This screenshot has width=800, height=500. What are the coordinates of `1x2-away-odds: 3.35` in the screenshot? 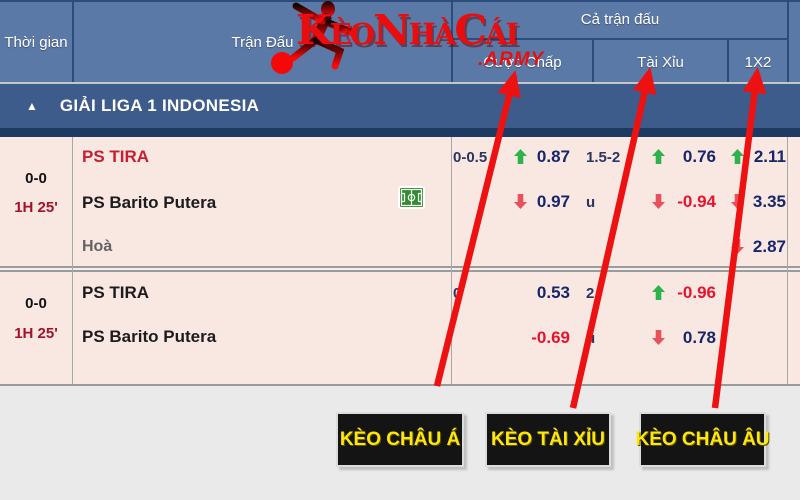 It's located at (769, 201).